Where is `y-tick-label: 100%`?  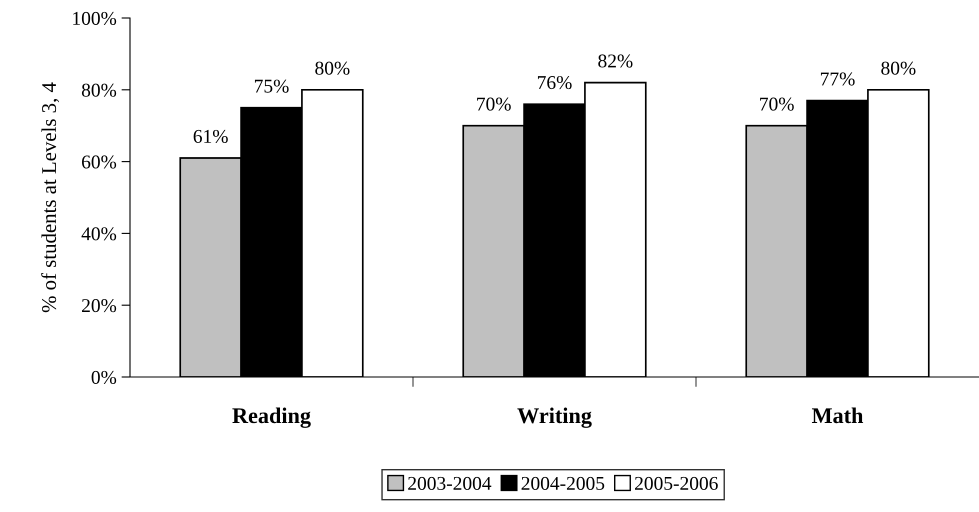 y-tick-label: 100% is located at coordinates (94, 18).